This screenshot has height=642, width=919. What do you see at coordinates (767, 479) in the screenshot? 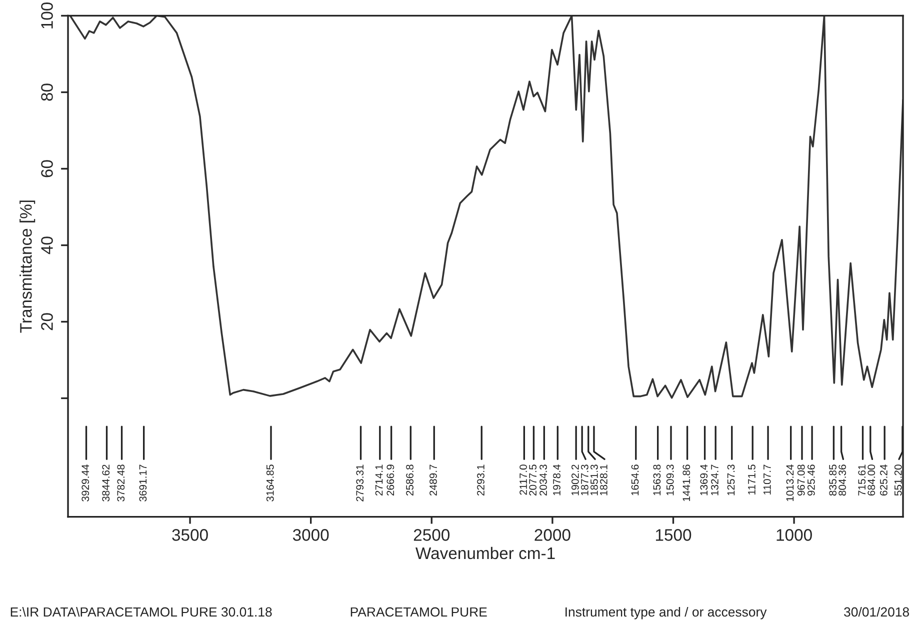
I see `ref-line-label: 1107.7` at bounding box center [767, 479].